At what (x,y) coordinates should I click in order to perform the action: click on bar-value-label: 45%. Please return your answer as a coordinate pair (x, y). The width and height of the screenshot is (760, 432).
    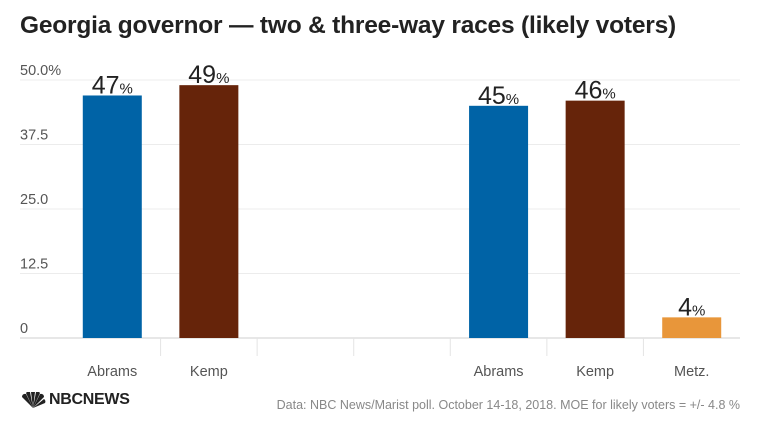
    Looking at the image, I should click on (498, 96).